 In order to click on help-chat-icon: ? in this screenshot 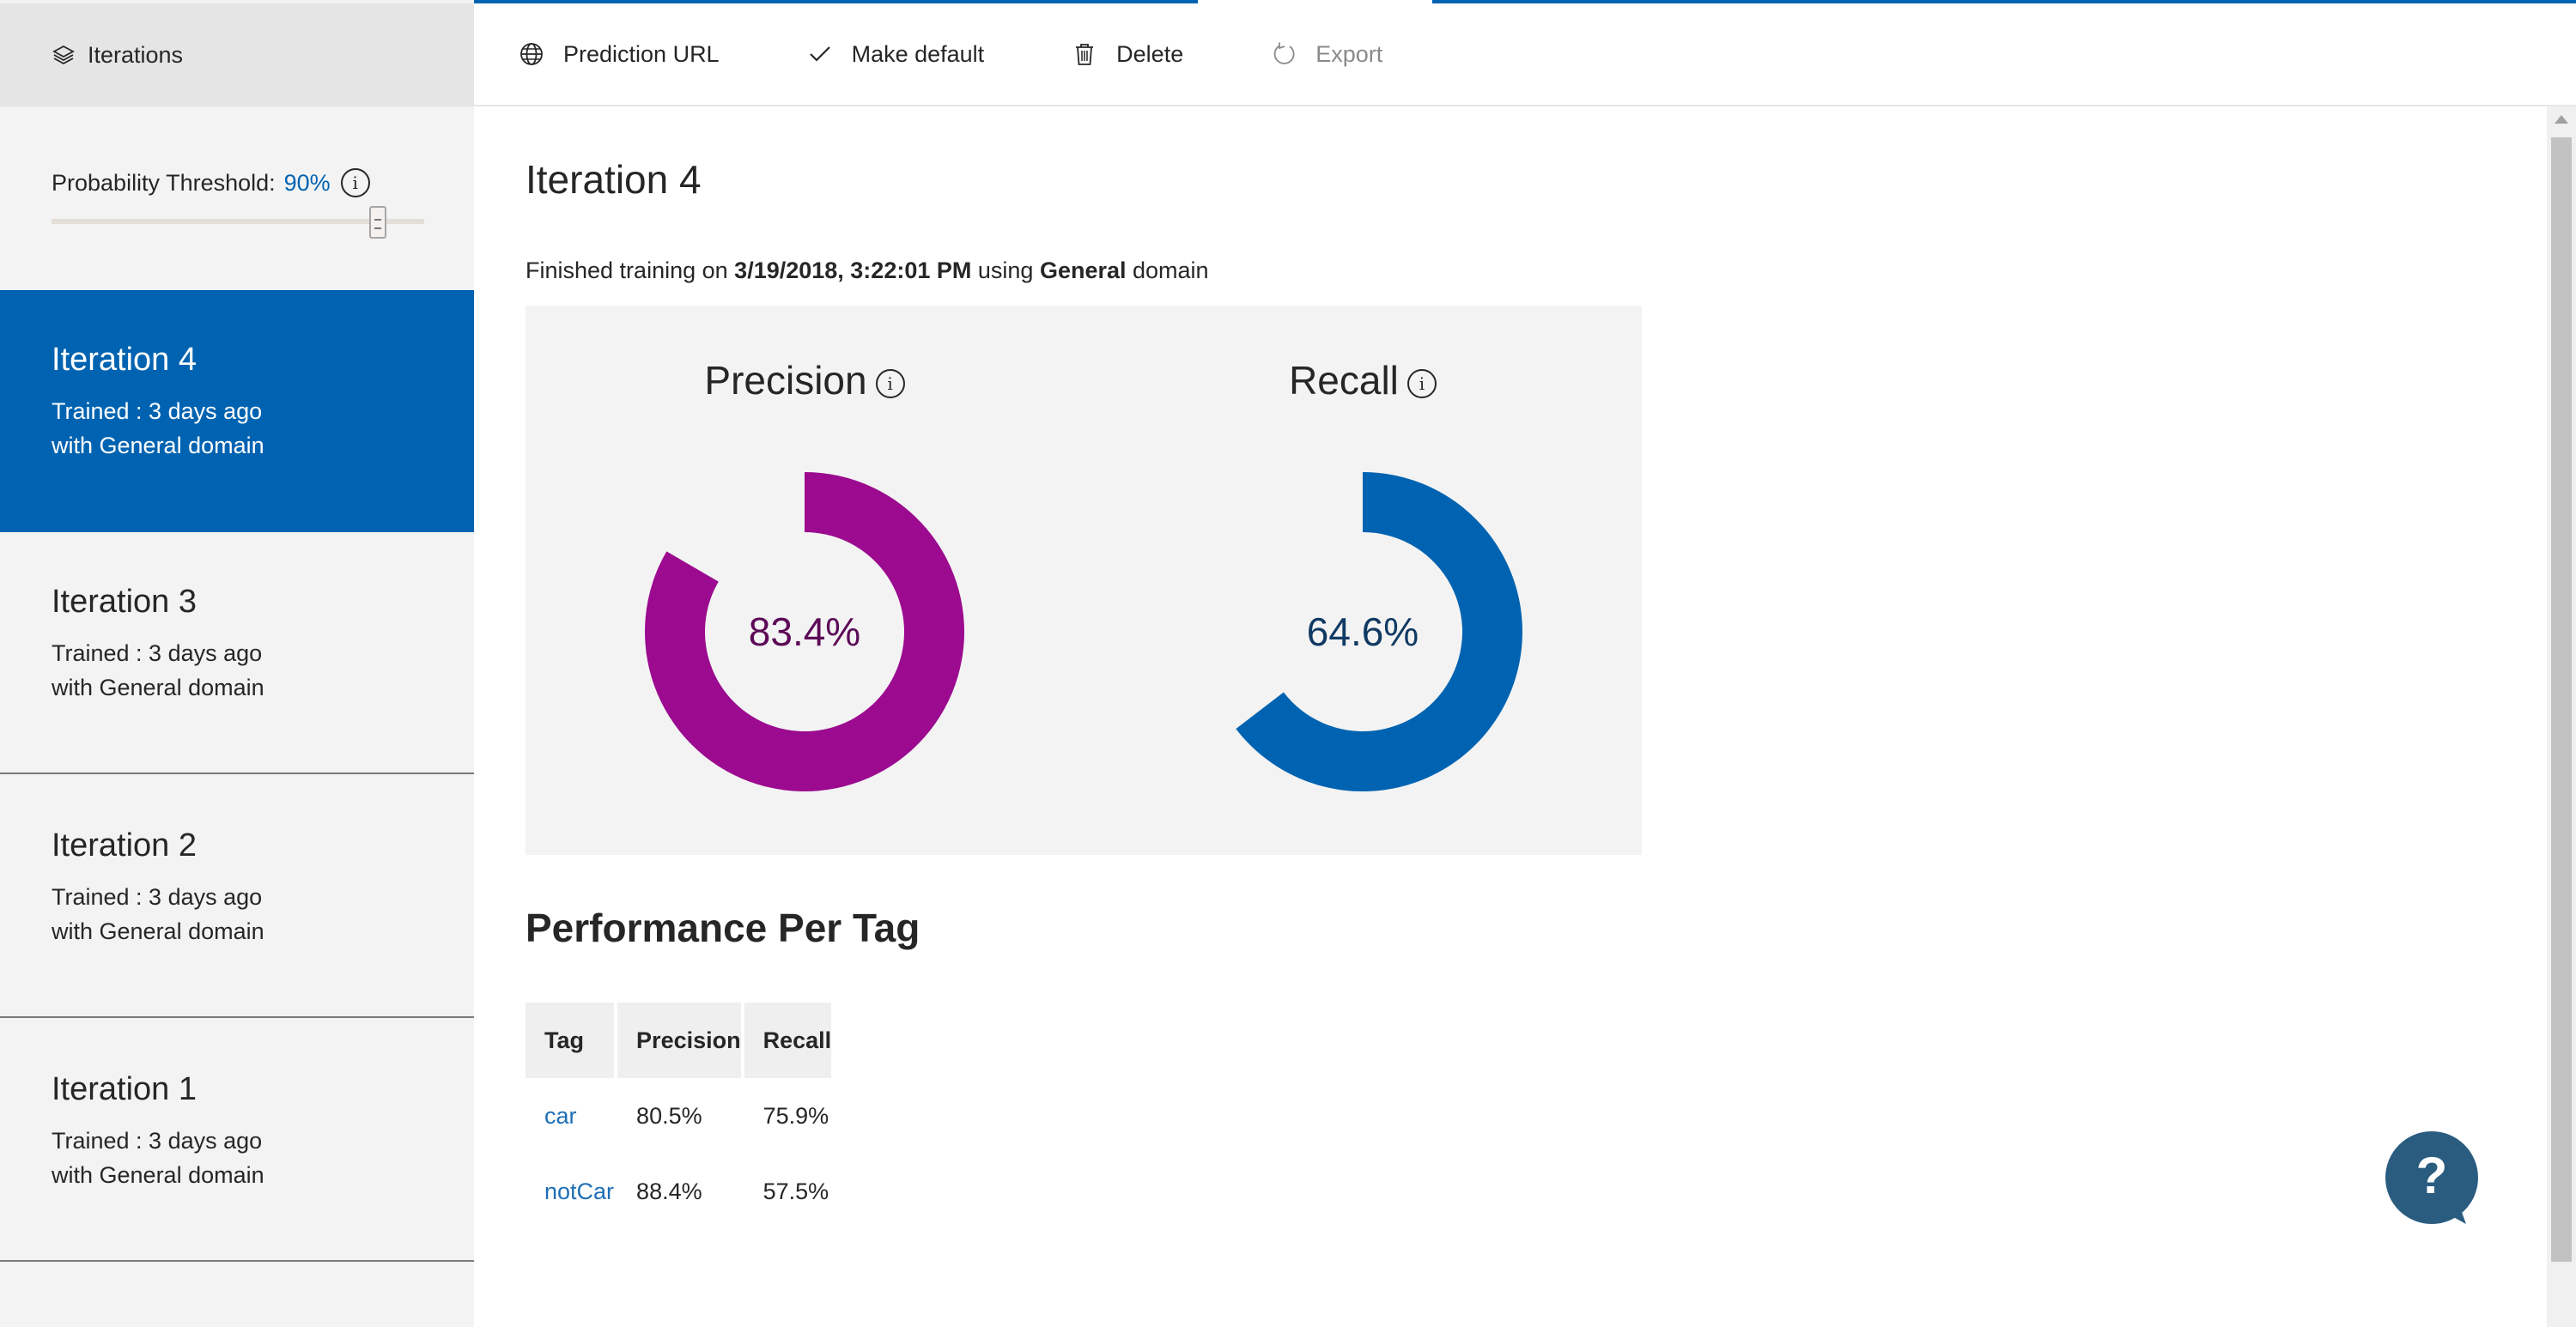, I will do `click(2431, 1177)`.